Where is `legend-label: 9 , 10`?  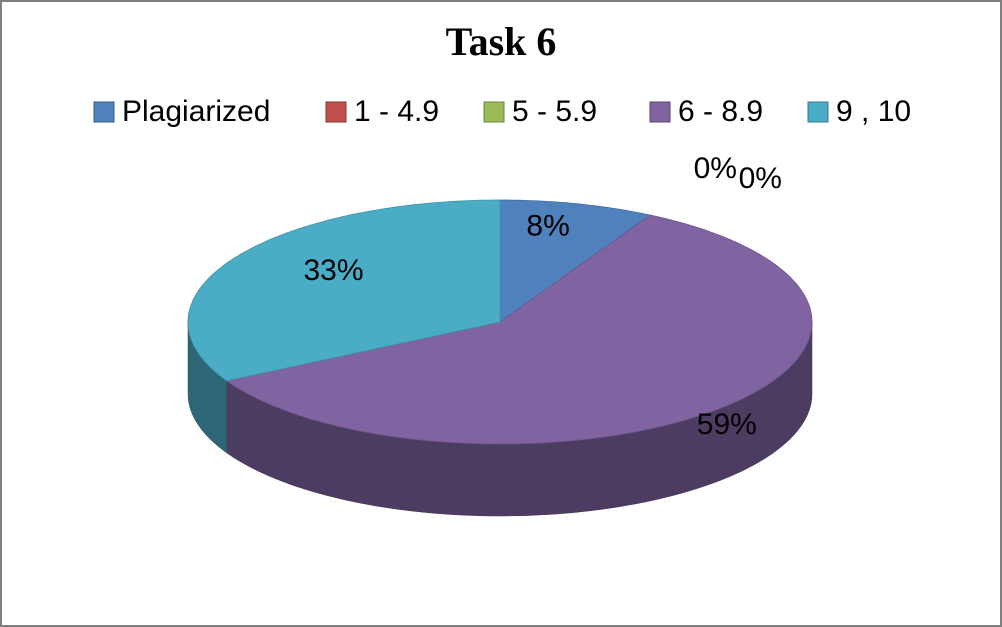 legend-label: 9 , 10 is located at coordinates (873, 111).